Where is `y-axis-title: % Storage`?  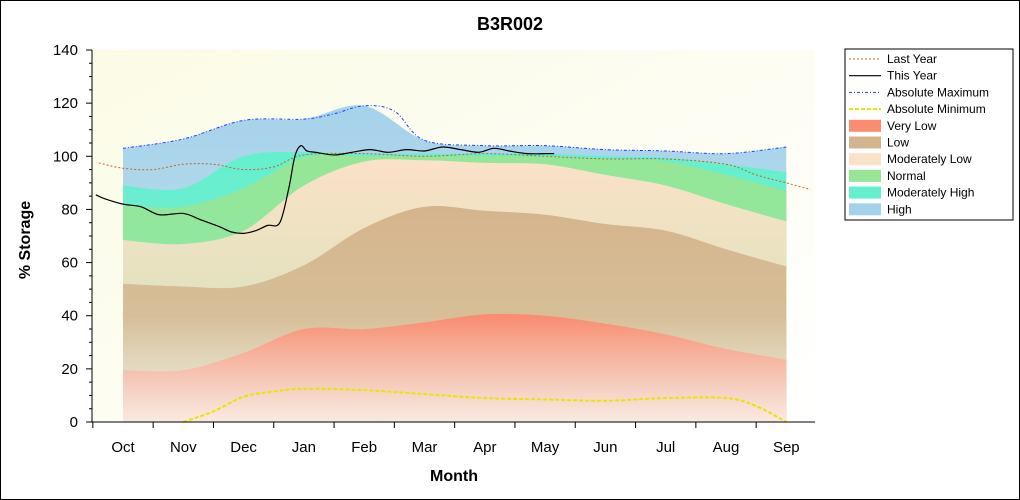
y-axis-title: % Storage is located at coordinates (25, 240).